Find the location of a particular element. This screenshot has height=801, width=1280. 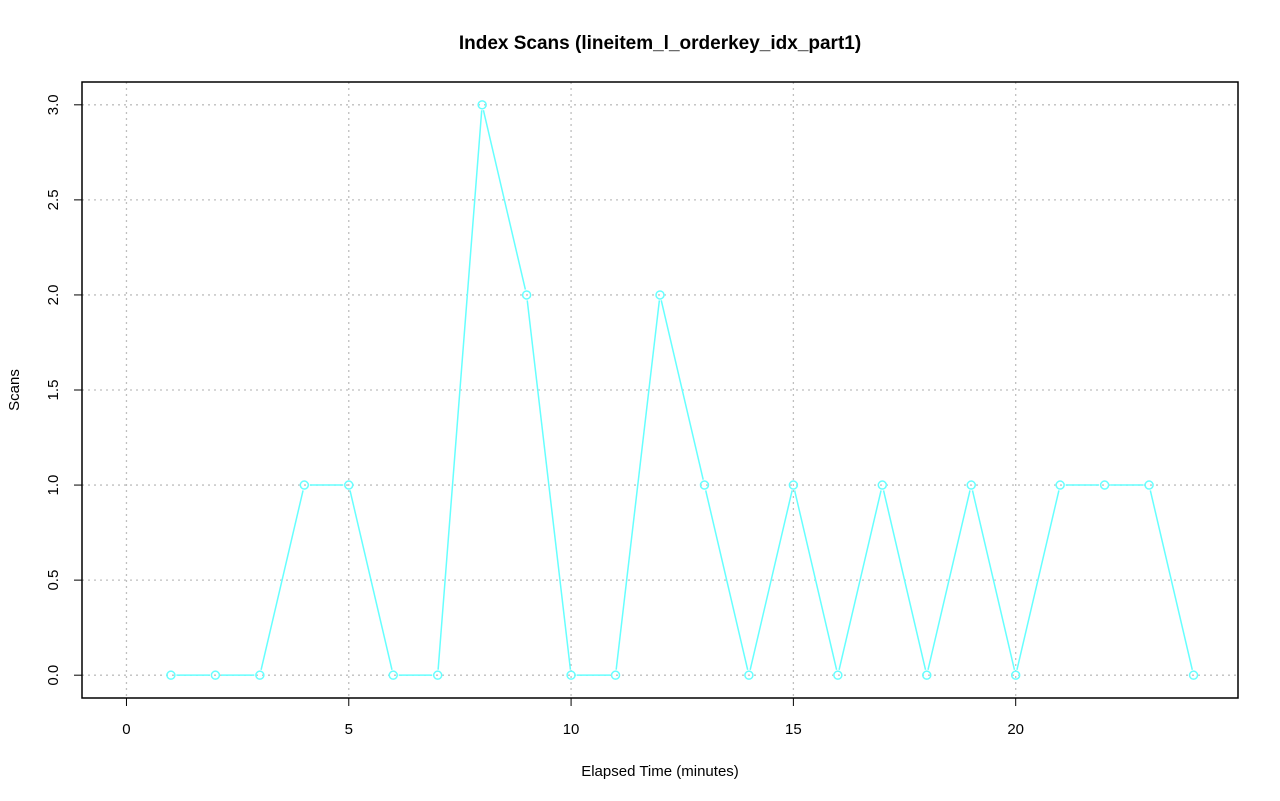

x-tick-label: 5 is located at coordinates (349, 729).